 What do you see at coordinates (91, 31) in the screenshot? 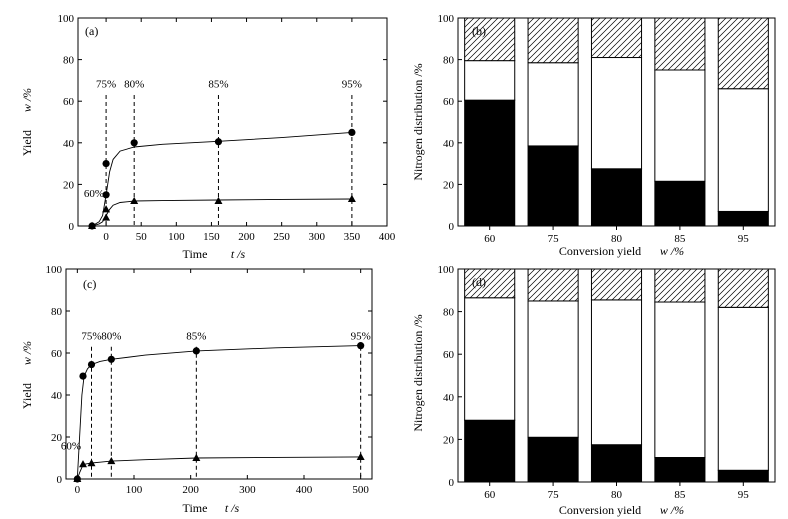
I see `panel-a-label: (a)` at bounding box center [91, 31].